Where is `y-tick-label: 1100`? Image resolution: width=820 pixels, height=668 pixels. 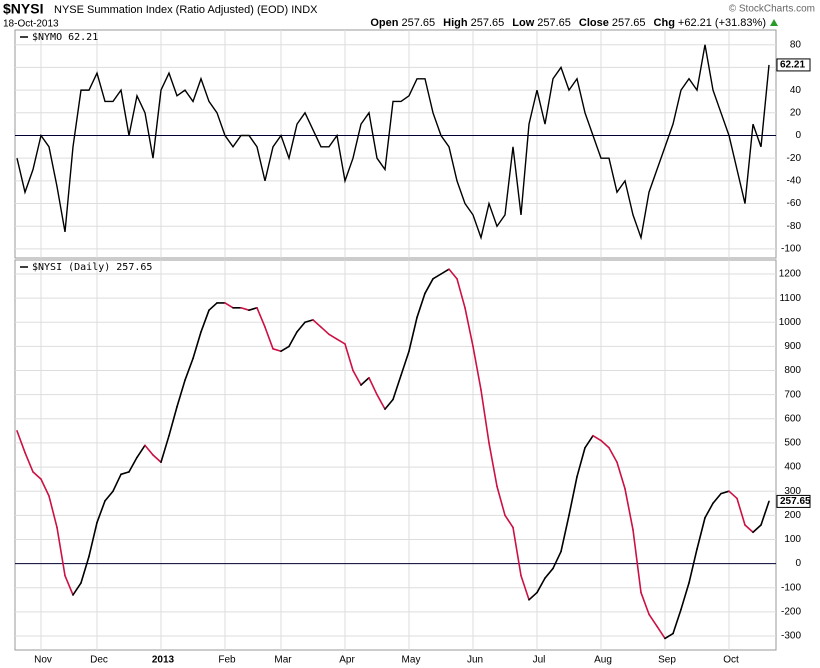 y-tick-label: 1100 is located at coordinates (790, 298).